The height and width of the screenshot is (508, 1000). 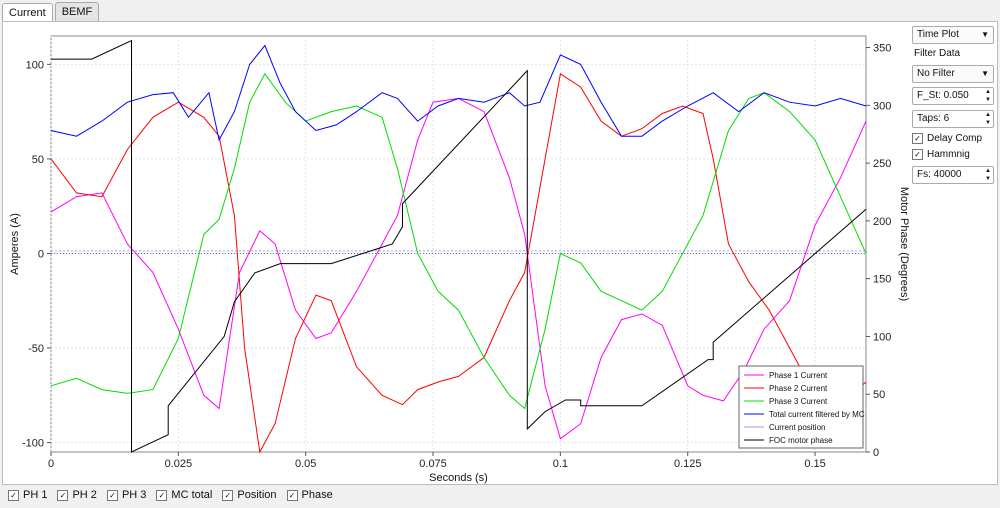 I want to click on phase-checkbox: ✓ Phase, so click(x=309, y=495).